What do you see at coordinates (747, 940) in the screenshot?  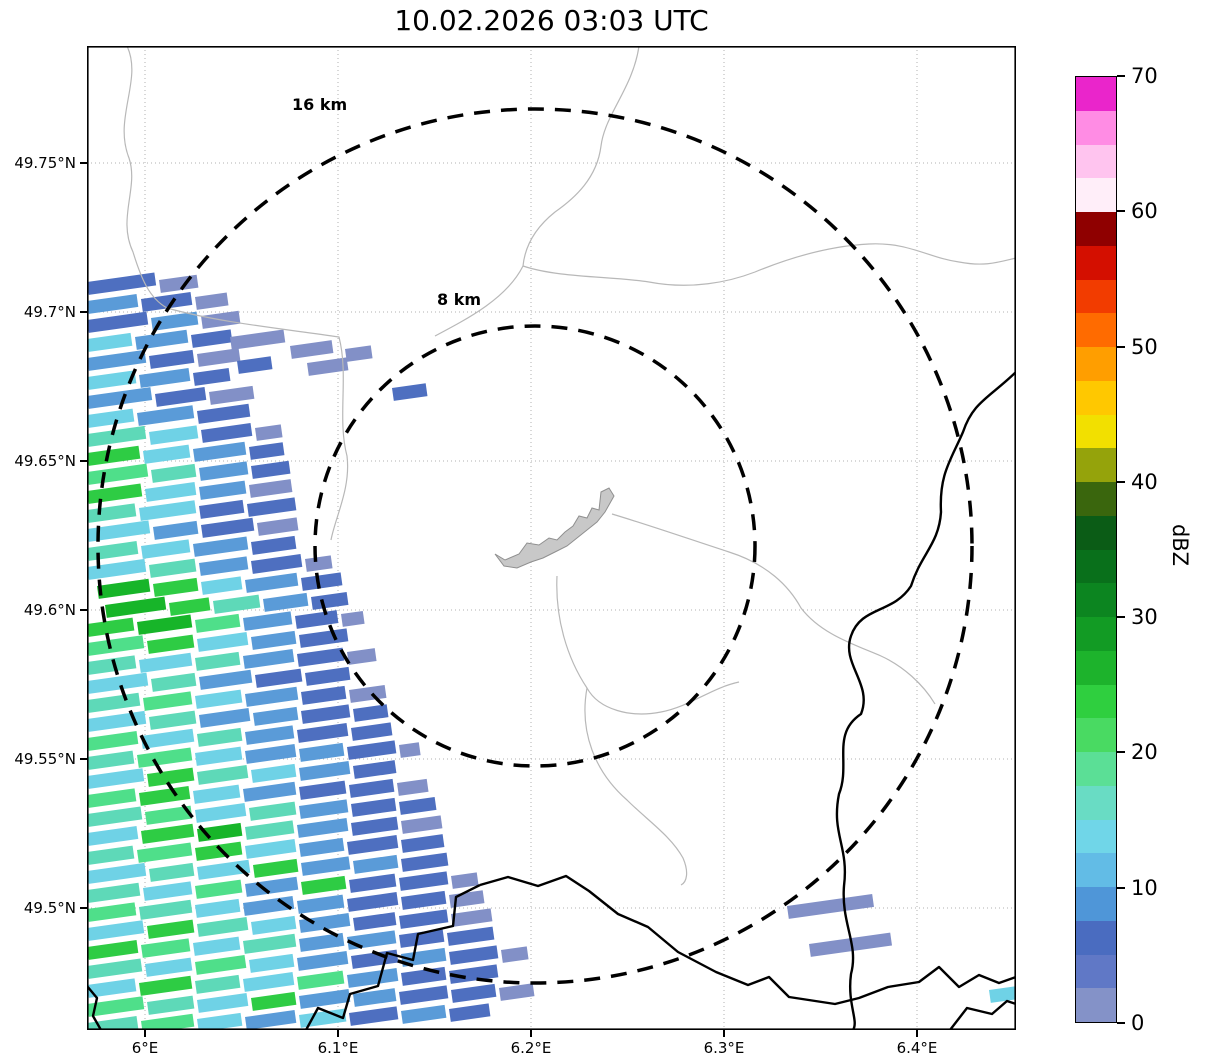 I see `country-border-south-east` at bounding box center [747, 940].